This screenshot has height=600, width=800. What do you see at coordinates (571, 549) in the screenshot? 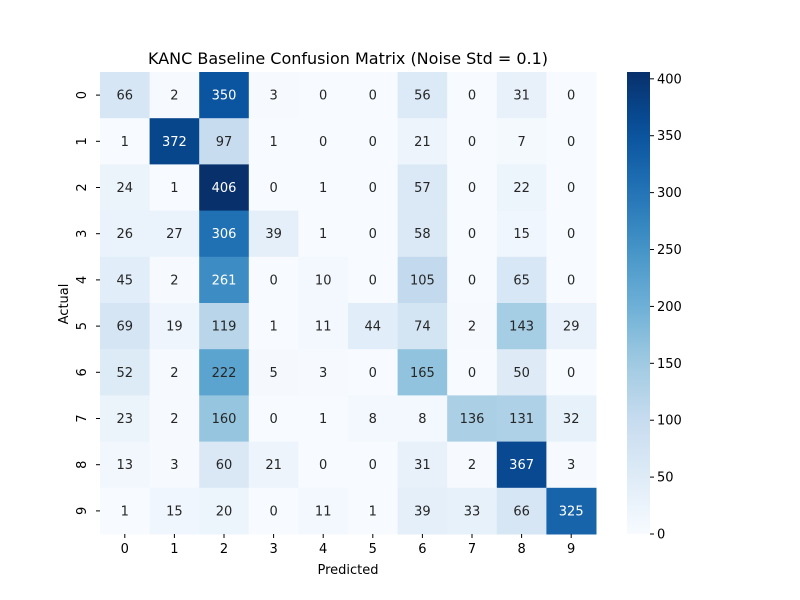
I see `x-tick-label: 9` at bounding box center [571, 549].